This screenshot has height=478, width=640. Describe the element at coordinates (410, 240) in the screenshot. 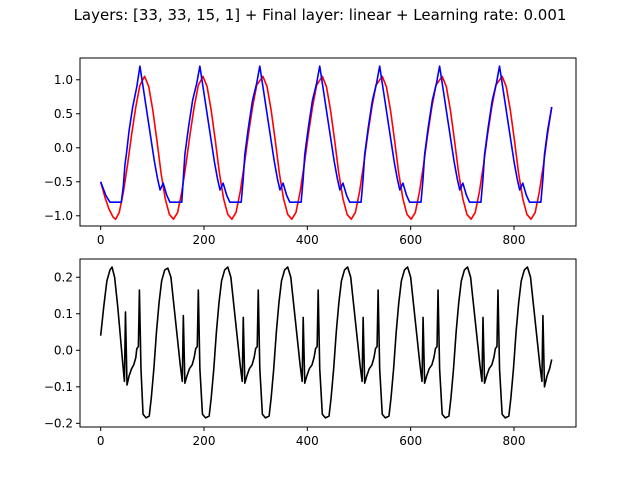

I see `panel-1-xtick-label: 600` at that location.